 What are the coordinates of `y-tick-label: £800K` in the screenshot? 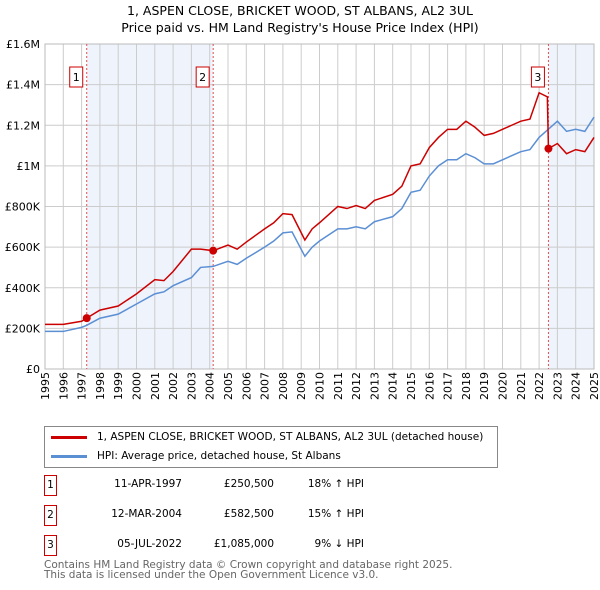 It's located at (23, 207).